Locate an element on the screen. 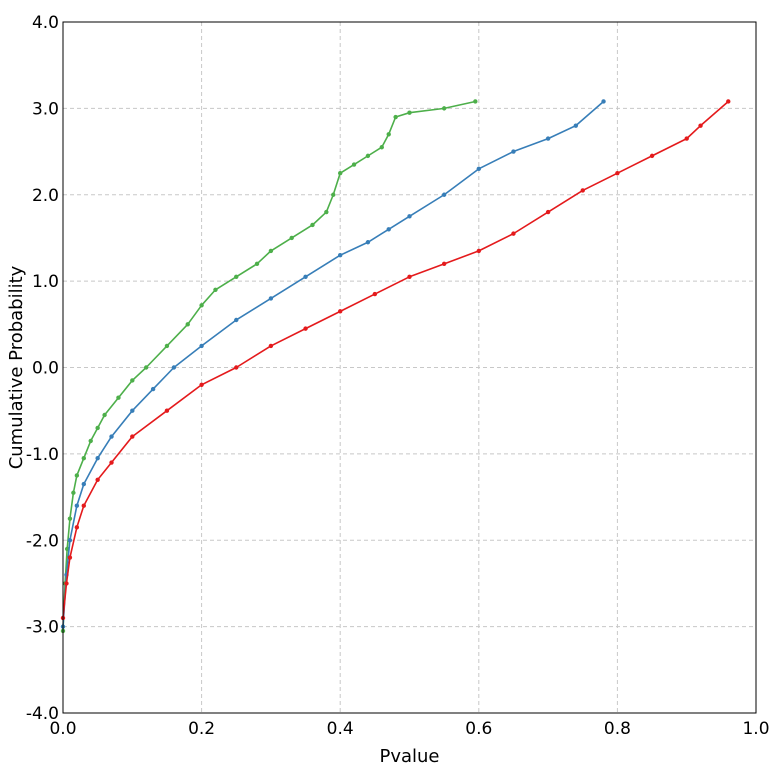  x-tick-label: 0.2 is located at coordinates (201, 729).